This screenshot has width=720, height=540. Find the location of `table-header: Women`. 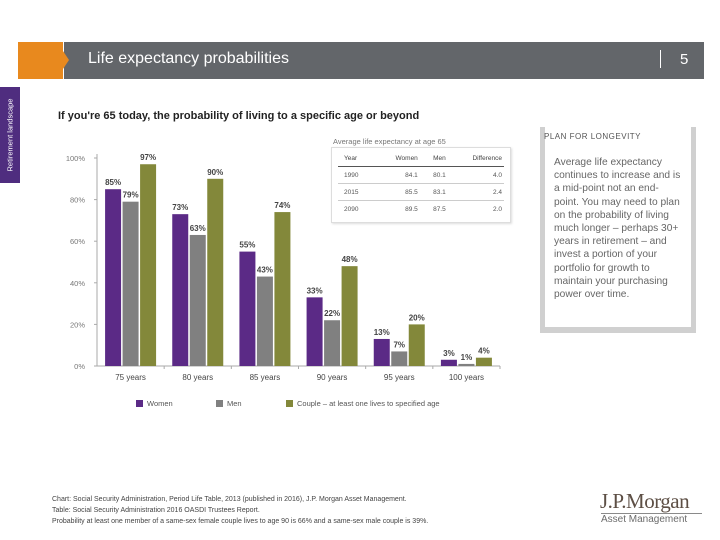

table-header: Women is located at coordinates (397, 159).